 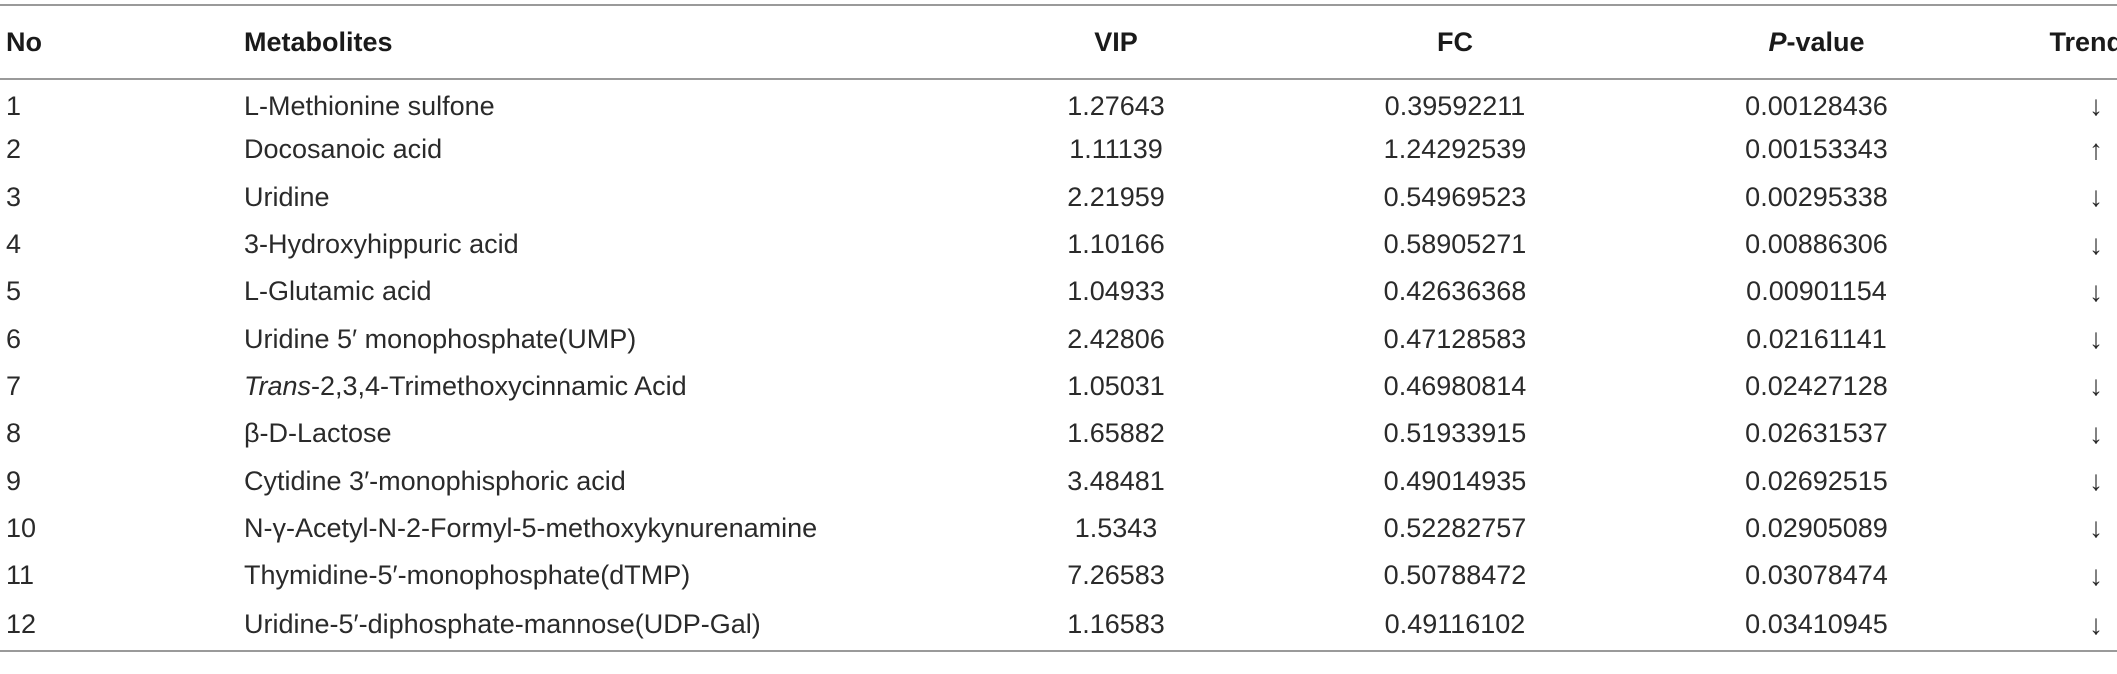 I want to click on cell-fc: 0.58905271, so click(x=1455, y=244).